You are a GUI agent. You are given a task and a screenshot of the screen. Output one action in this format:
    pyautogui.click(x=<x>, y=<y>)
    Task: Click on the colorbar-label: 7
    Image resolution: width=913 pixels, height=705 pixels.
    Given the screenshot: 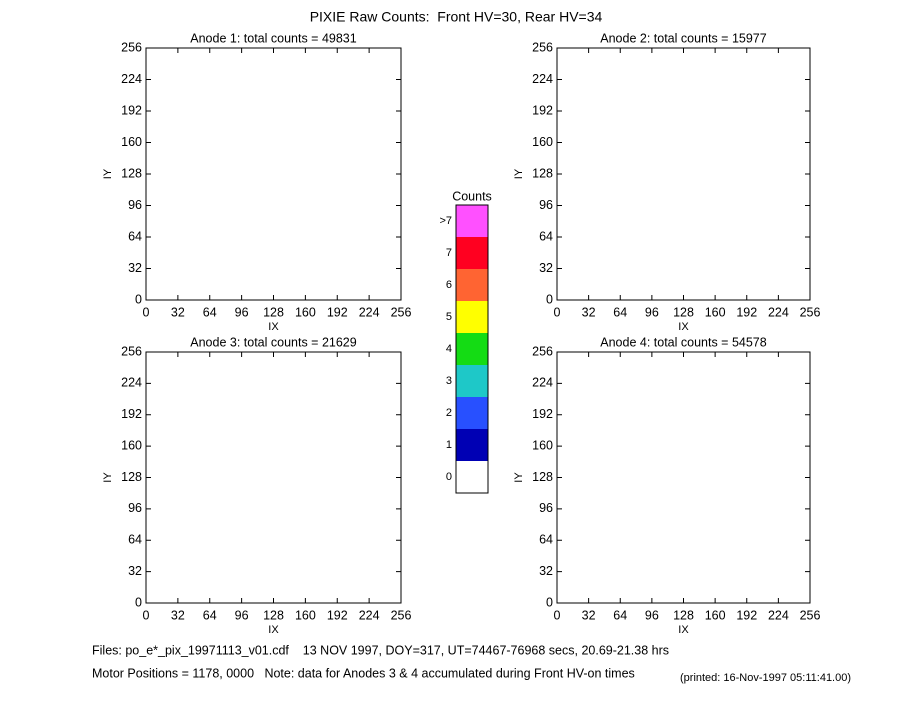 What is the action you would take?
    pyautogui.click(x=449, y=253)
    